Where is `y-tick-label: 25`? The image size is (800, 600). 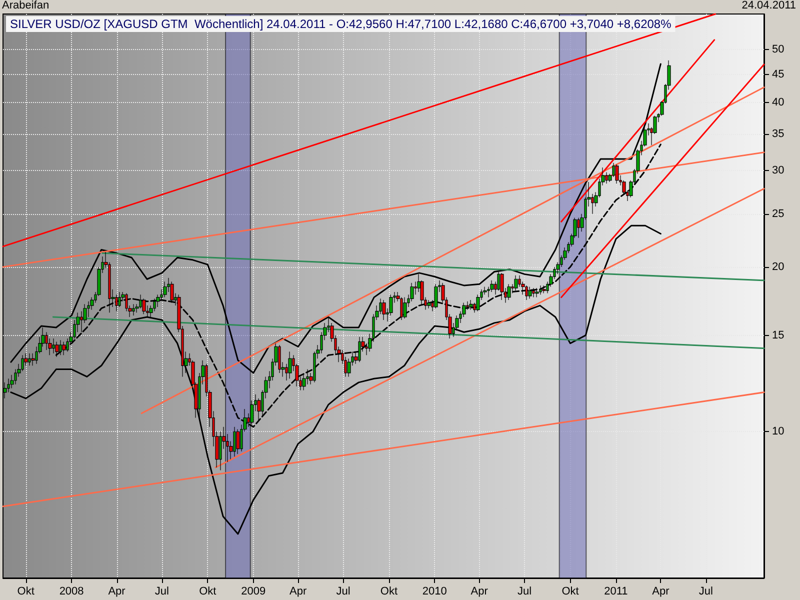
y-tick-label: 25 is located at coordinates (778, 214).